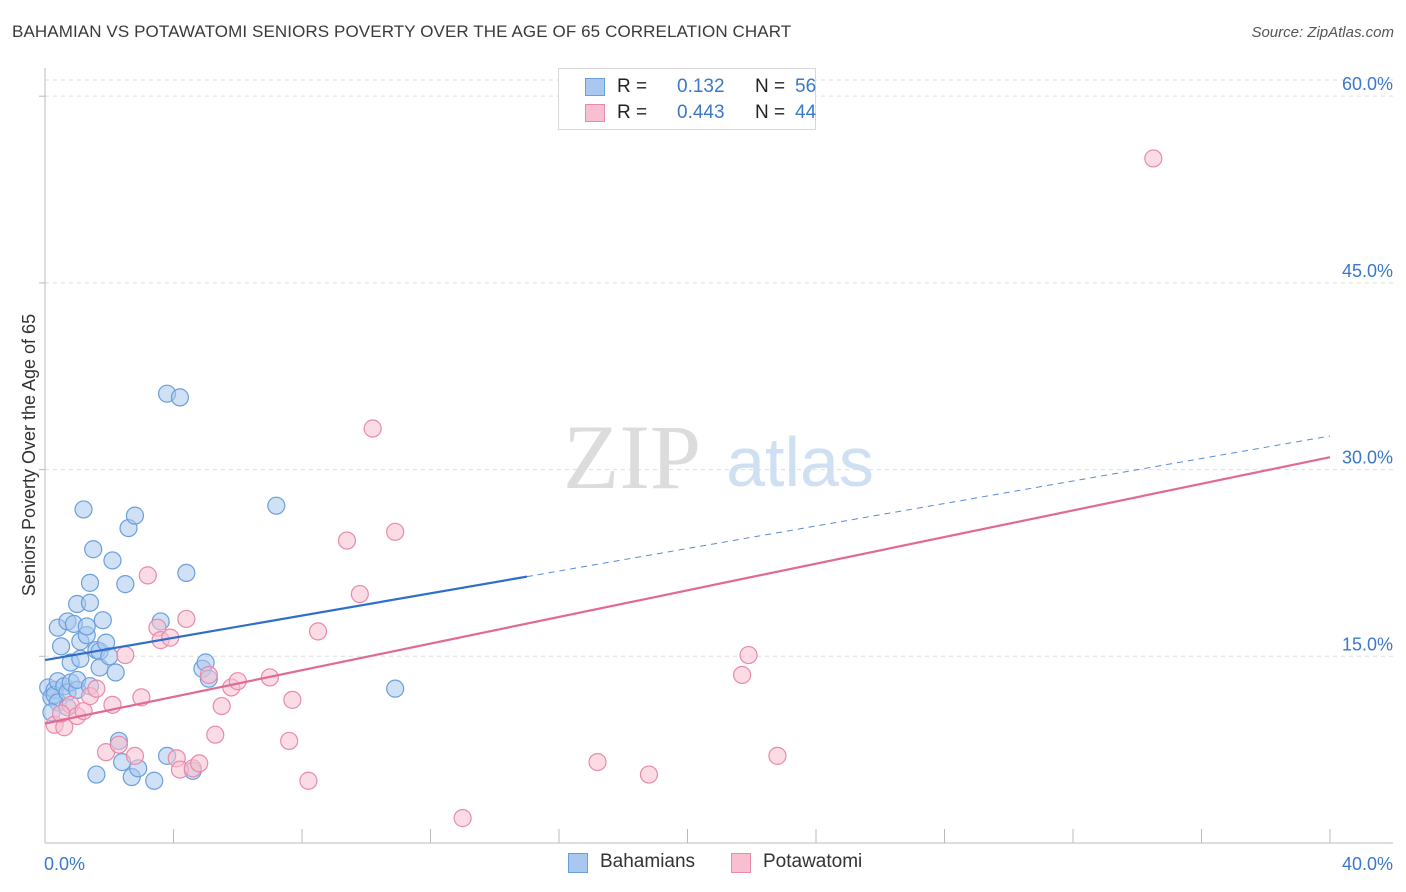 This screenshot has width=1406, height=892. Describe the element at coordinates (632, 457) in the screenshot. I see `watermark-zip: ZIP` at that location.